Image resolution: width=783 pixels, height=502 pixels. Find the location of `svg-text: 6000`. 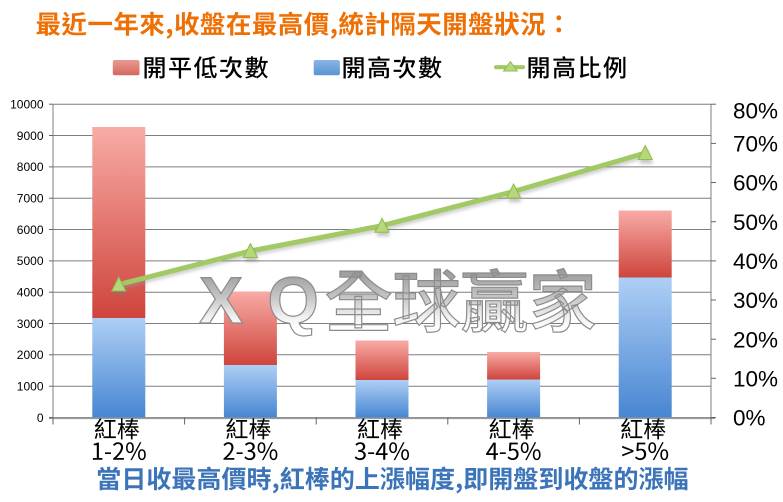

svg-text: 6000 is located at coordinates (30, 230).